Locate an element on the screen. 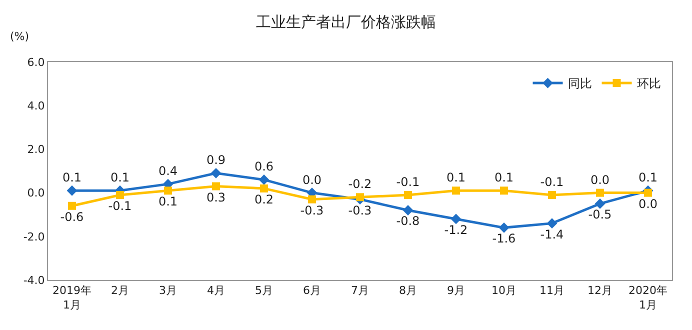 Image resolution: width=692 pixels, height=330 pixels. data-label: -1.4 is located at coordinates (552, 234).